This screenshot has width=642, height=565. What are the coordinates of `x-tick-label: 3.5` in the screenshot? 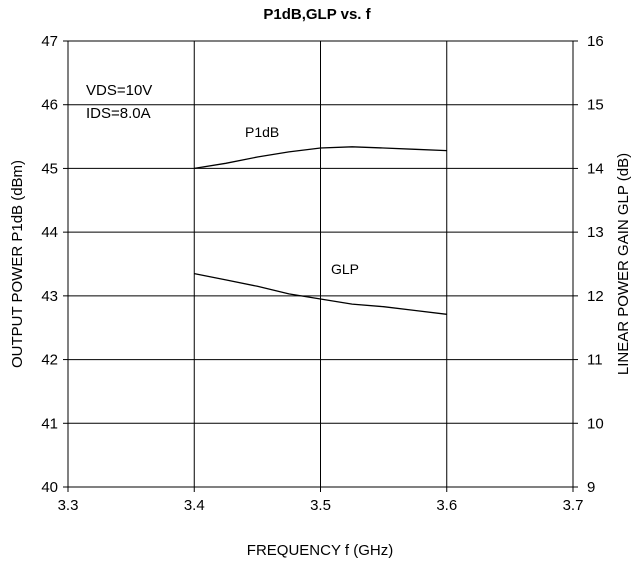 It's located at (320, 505).